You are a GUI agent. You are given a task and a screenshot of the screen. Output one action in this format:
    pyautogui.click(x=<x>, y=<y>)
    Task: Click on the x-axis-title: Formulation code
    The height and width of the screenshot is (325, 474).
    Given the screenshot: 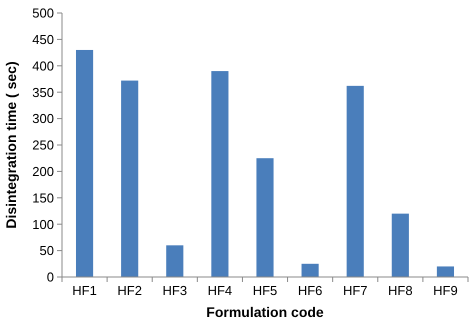 What is the action you would take?
    pyautogui.click(x=265, y=312)
    